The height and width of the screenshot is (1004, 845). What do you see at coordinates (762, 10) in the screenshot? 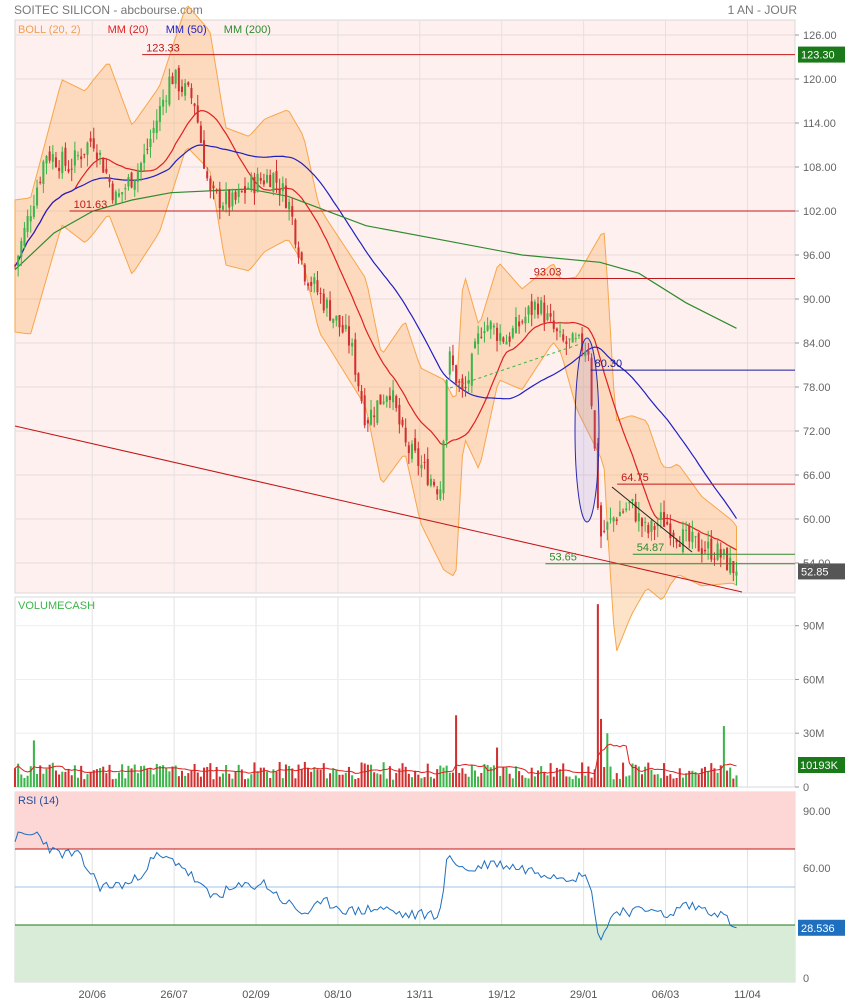
I see `period-selector: 1 AN - JOUR` at bounding box center [762, 10].